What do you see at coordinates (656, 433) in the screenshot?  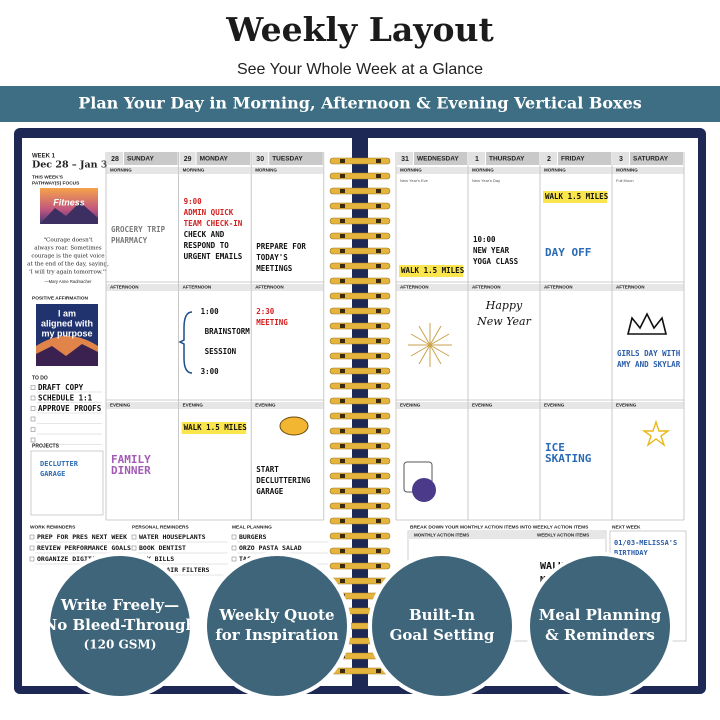 I see `star` at bounding box center [656, 433].